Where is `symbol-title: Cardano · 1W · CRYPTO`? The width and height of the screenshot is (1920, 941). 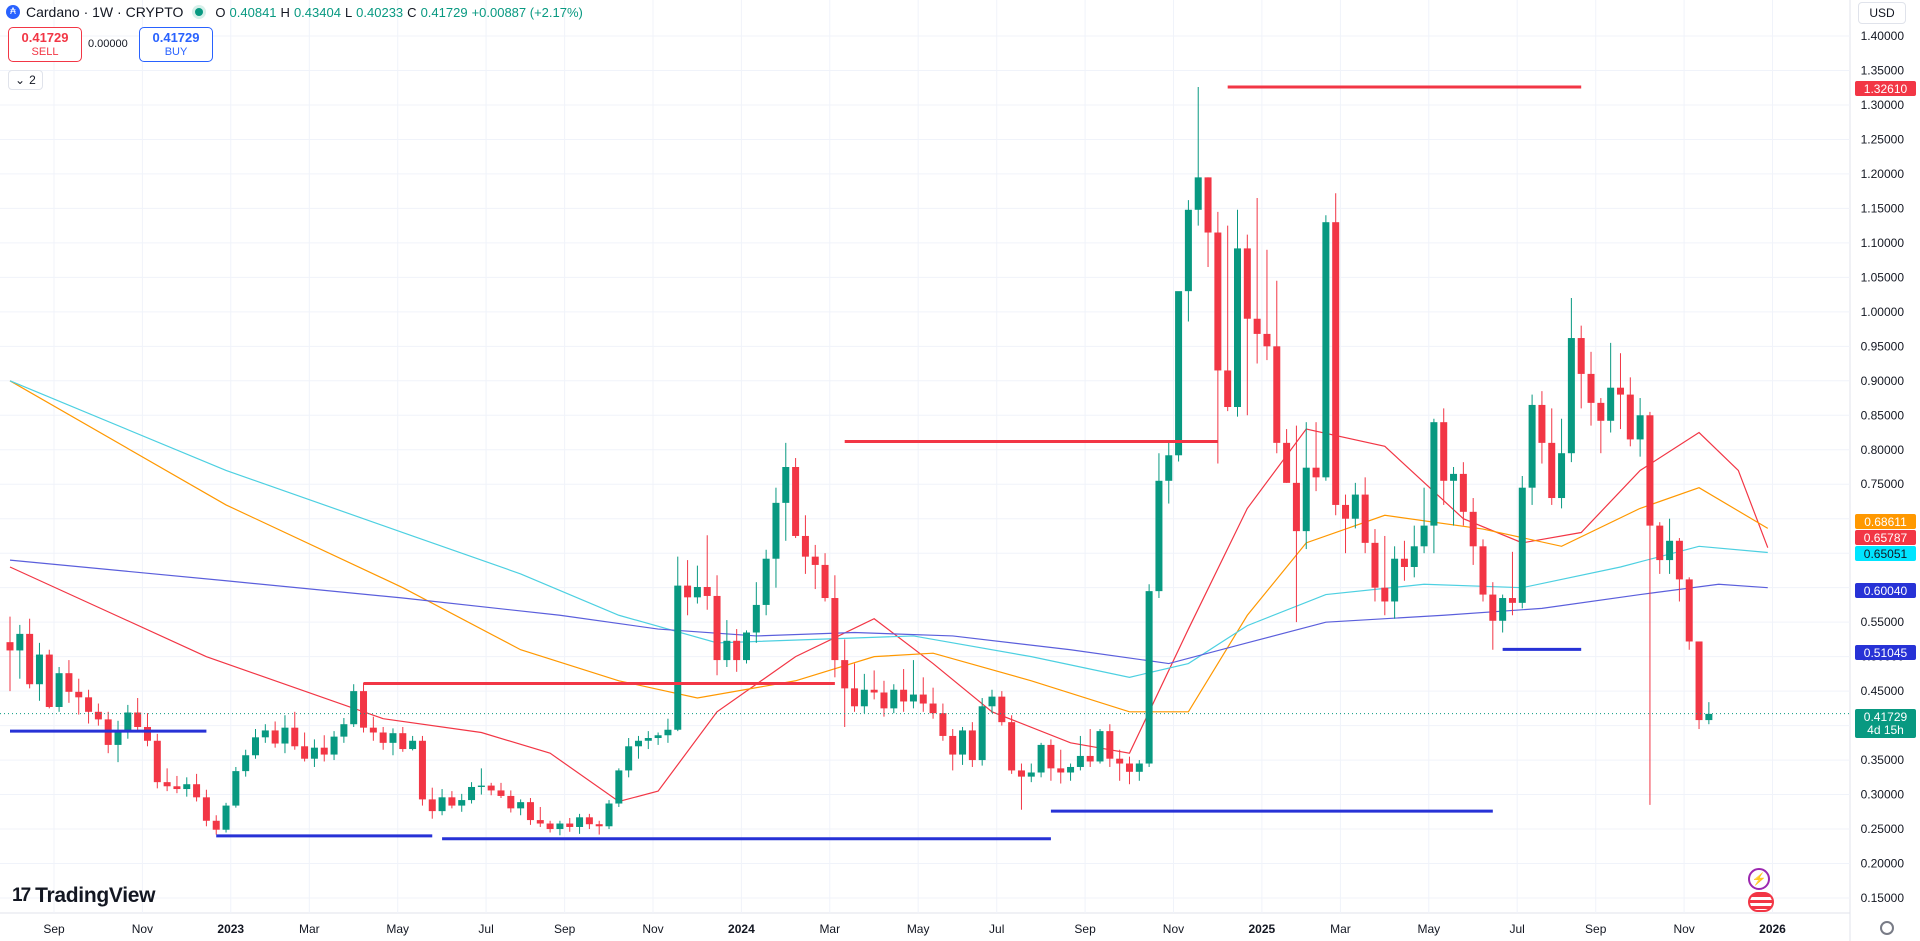 symbol-title: Cardano · 1W · CRYPTO is located at coordinates (105, 12).